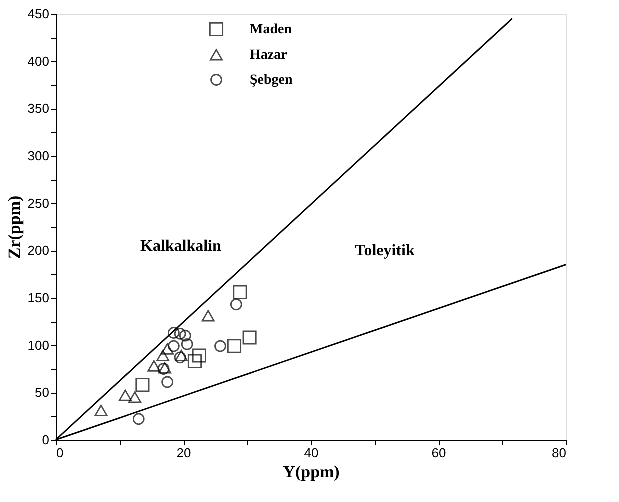 The height and width of the screenshot is (502, 619). What do you see at coordinates (39, 203) in the screenshot?
I see `y-tick-label: 250` at bounding box center [39, 203].